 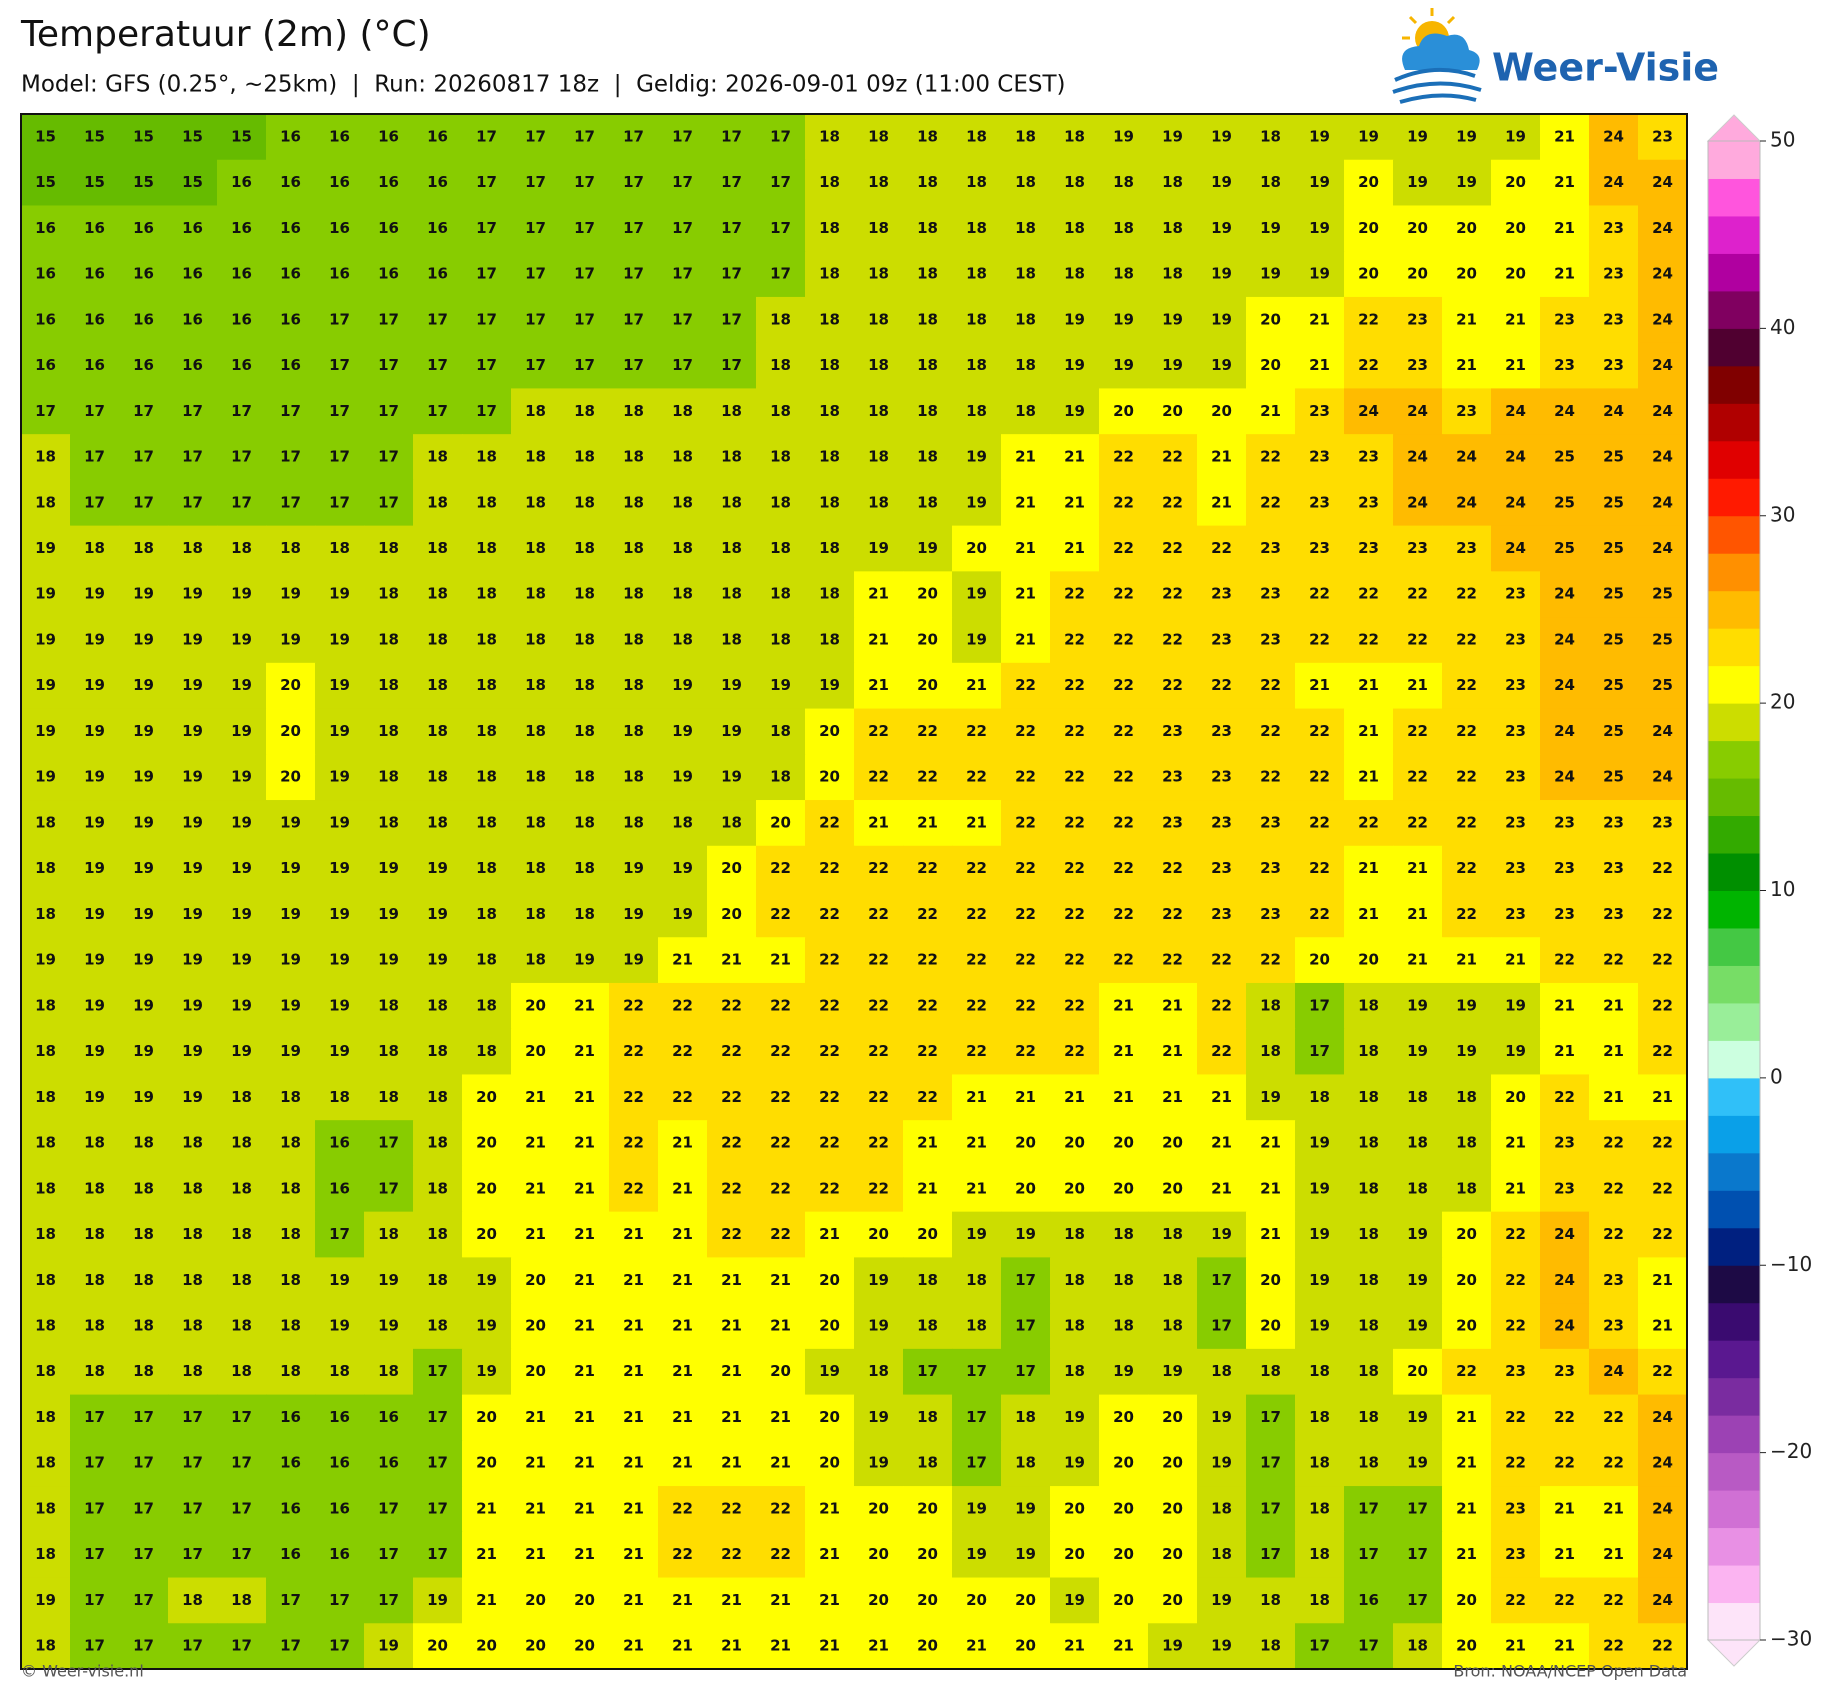 What do you see at coordinates (143, 319) in the screenshot?
I see `temp-label: 16` at bounding box center [143, 319].